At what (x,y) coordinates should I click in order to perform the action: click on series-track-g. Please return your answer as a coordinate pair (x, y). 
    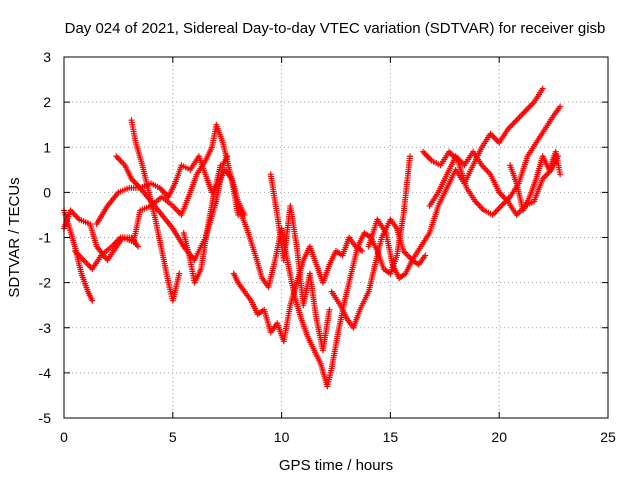
    Looking at the image, I should click on (202, 224).